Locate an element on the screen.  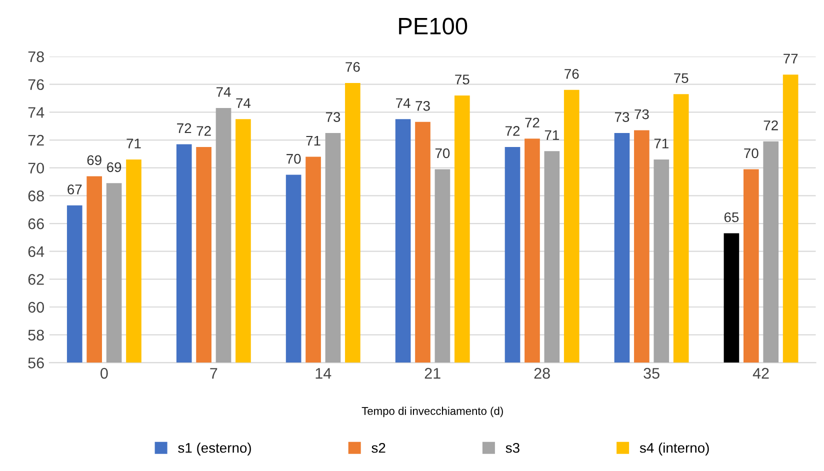
data-label: 67 is located at coordinates (75, 189).